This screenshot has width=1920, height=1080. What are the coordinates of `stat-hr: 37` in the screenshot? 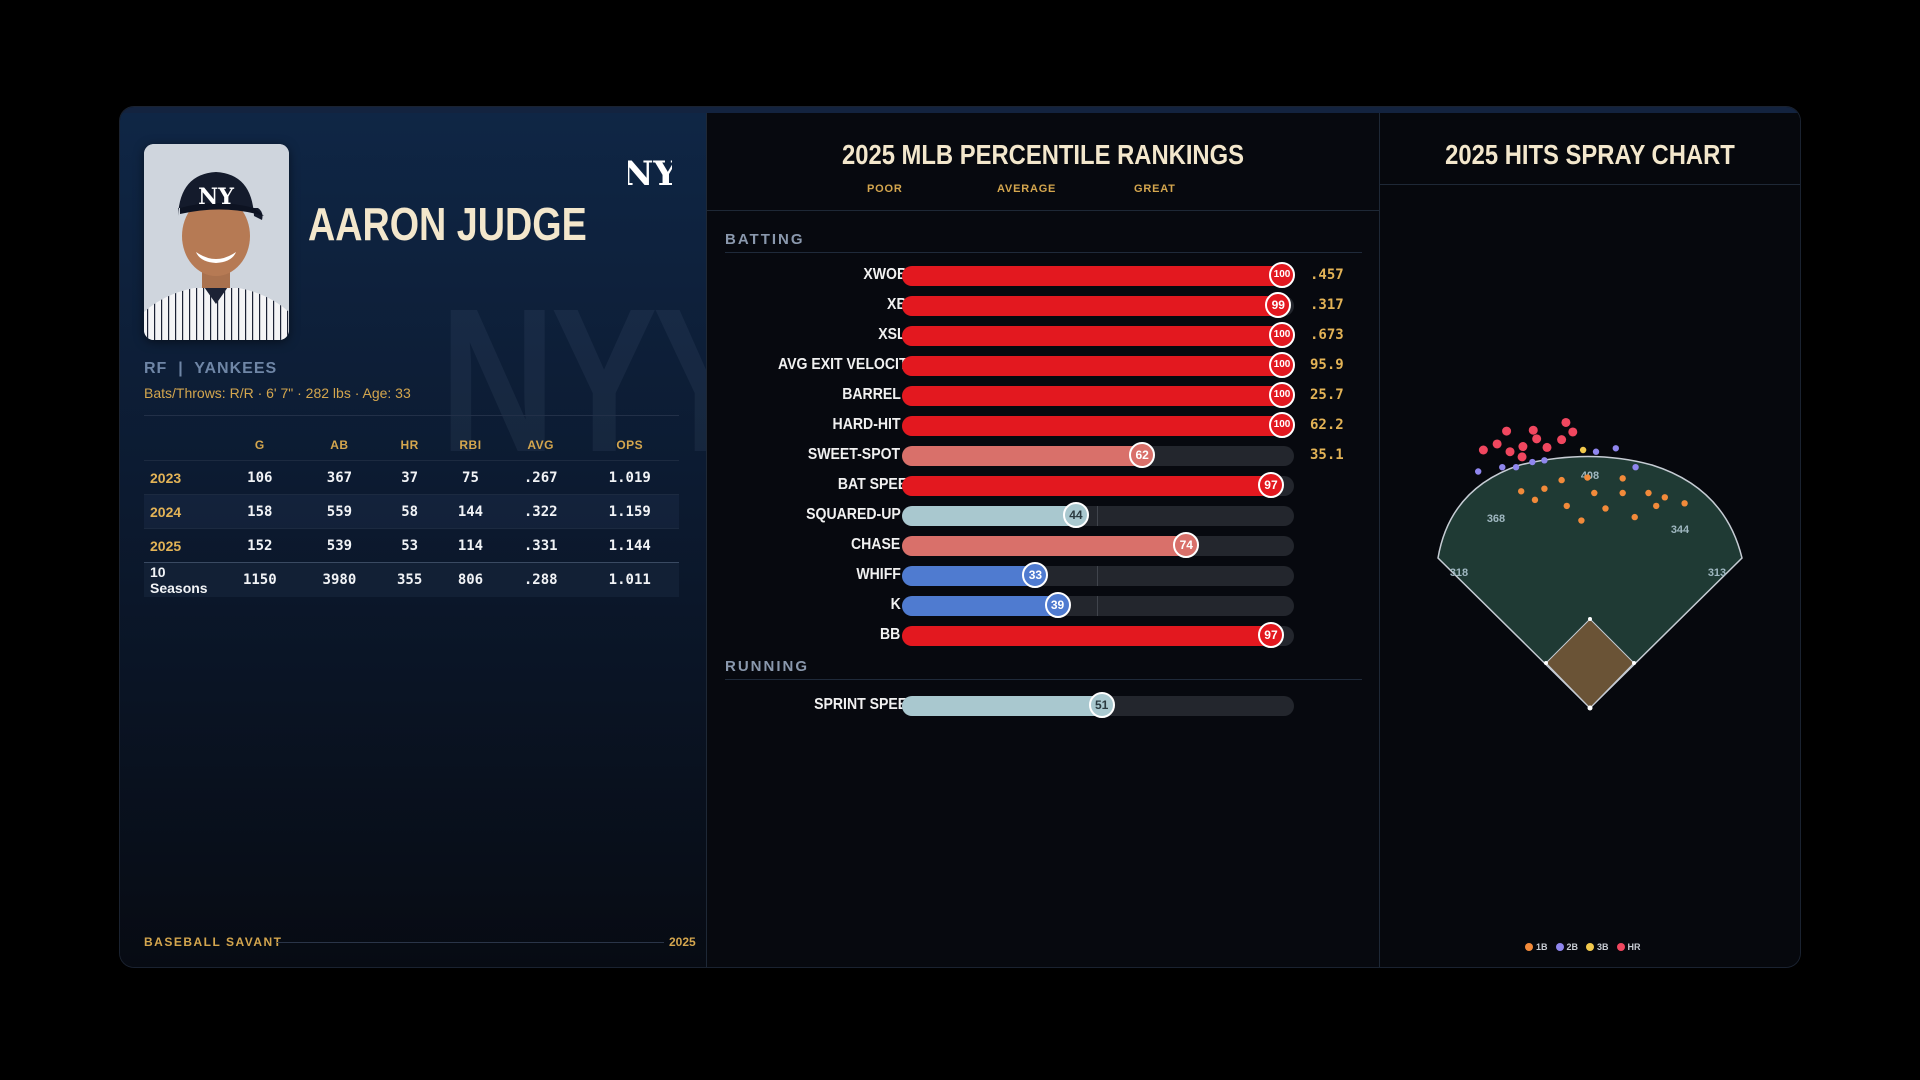 It's located at (410, 477).